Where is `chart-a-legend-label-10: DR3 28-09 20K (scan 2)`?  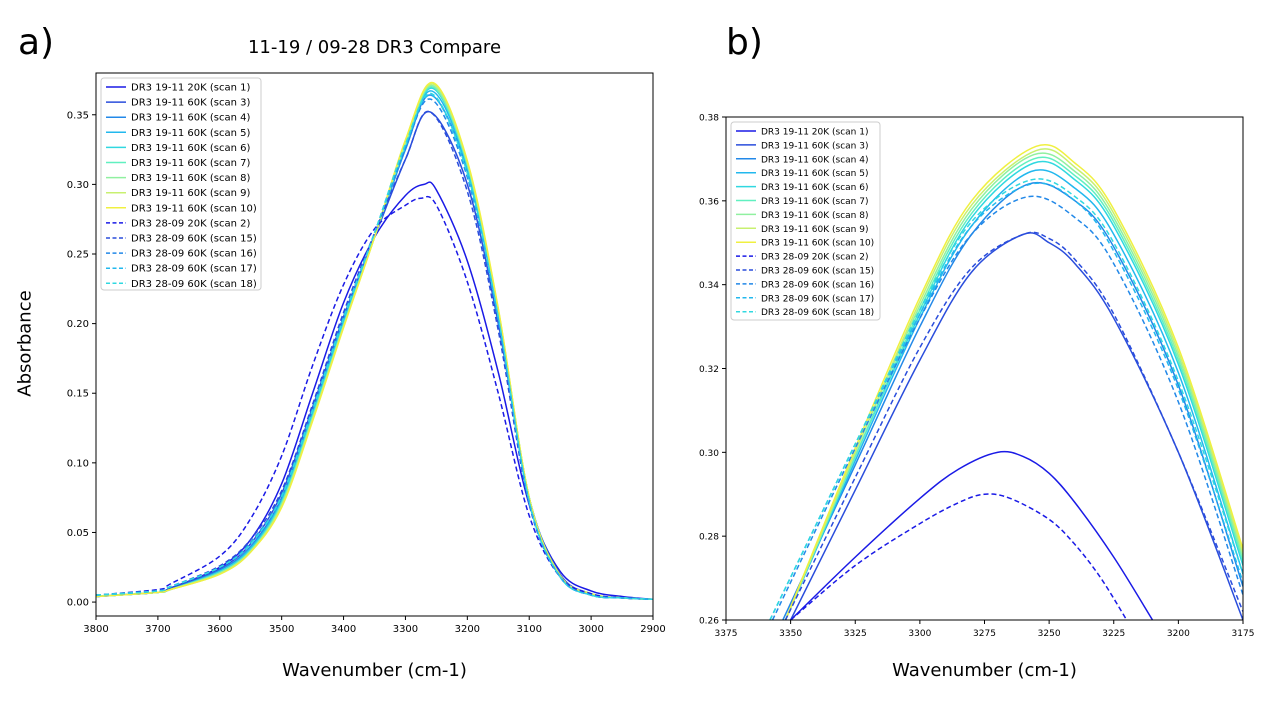 chart-a-legend-label-10: DR3 28-09 20K (scan 2) is located at coordinates (191, 223).